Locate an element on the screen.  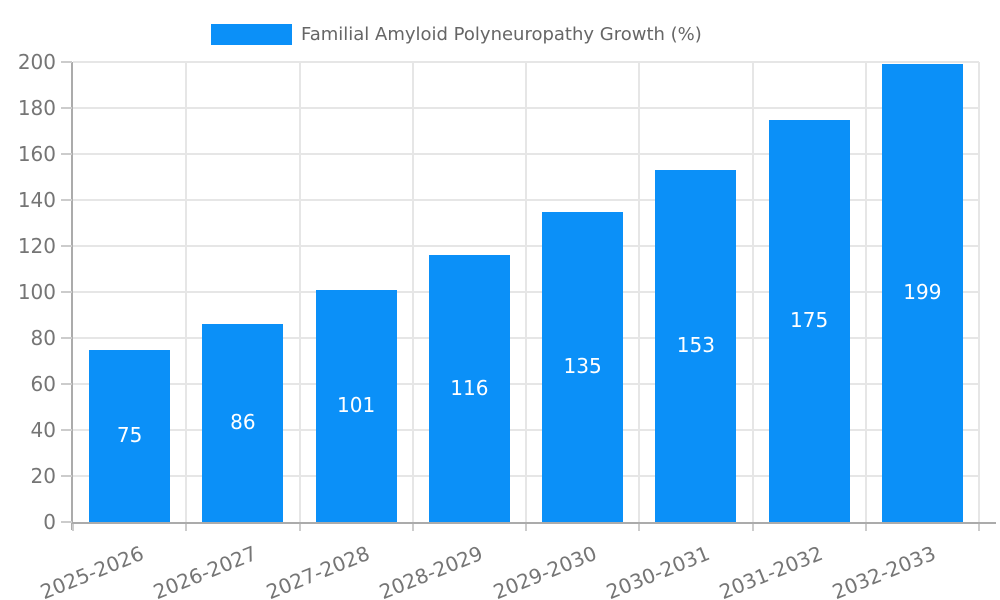
bar-value-label: 116 is located at coordinates (469, 387).